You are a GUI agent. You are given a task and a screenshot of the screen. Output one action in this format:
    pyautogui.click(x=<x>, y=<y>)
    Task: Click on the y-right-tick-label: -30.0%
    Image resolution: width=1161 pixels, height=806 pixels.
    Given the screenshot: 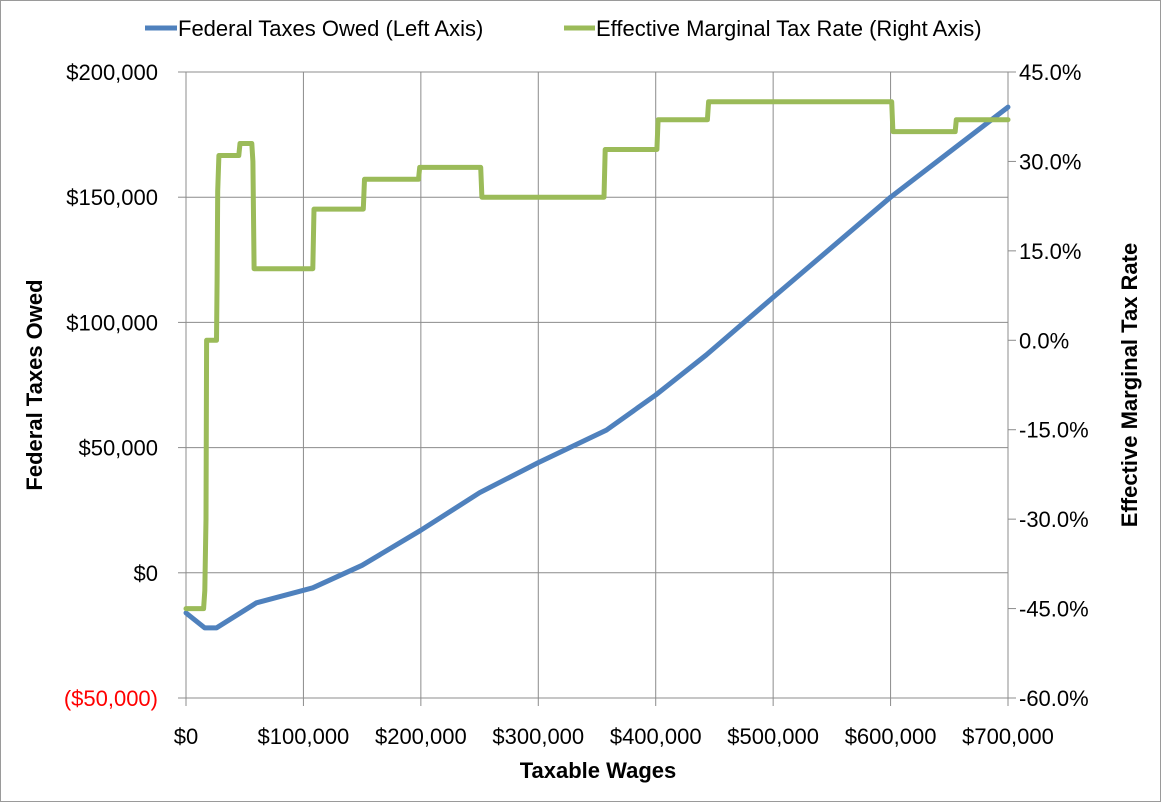 What is the action you would take?
    pyautogui.click(x=1054, y=519)
    